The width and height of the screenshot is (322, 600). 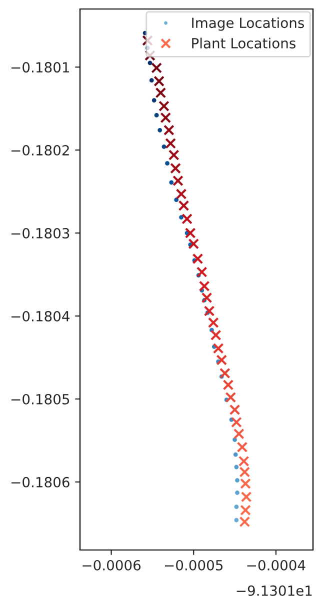 I want to click on y-tick-label: −0.1804, so click(x=41, y=316).